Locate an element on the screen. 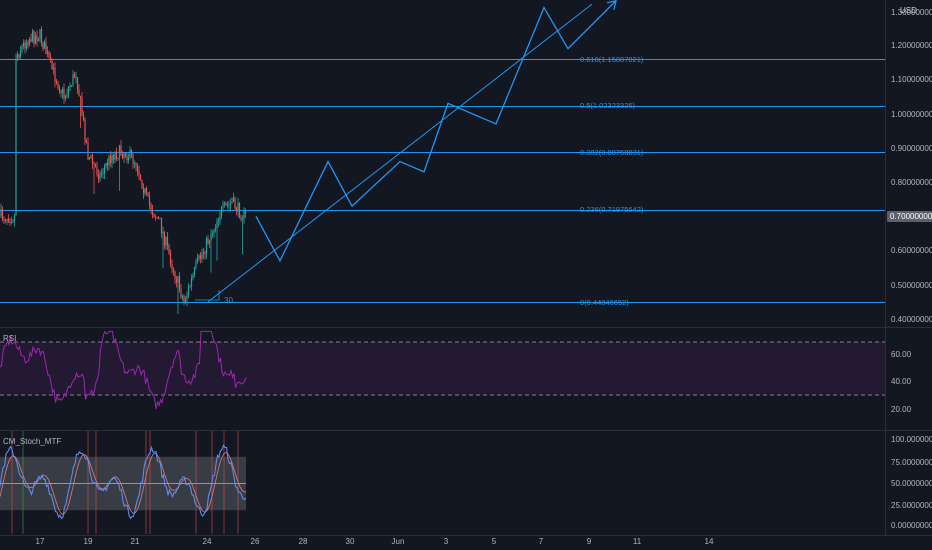  date-tick: 30 is located at coordinates (350, 541).